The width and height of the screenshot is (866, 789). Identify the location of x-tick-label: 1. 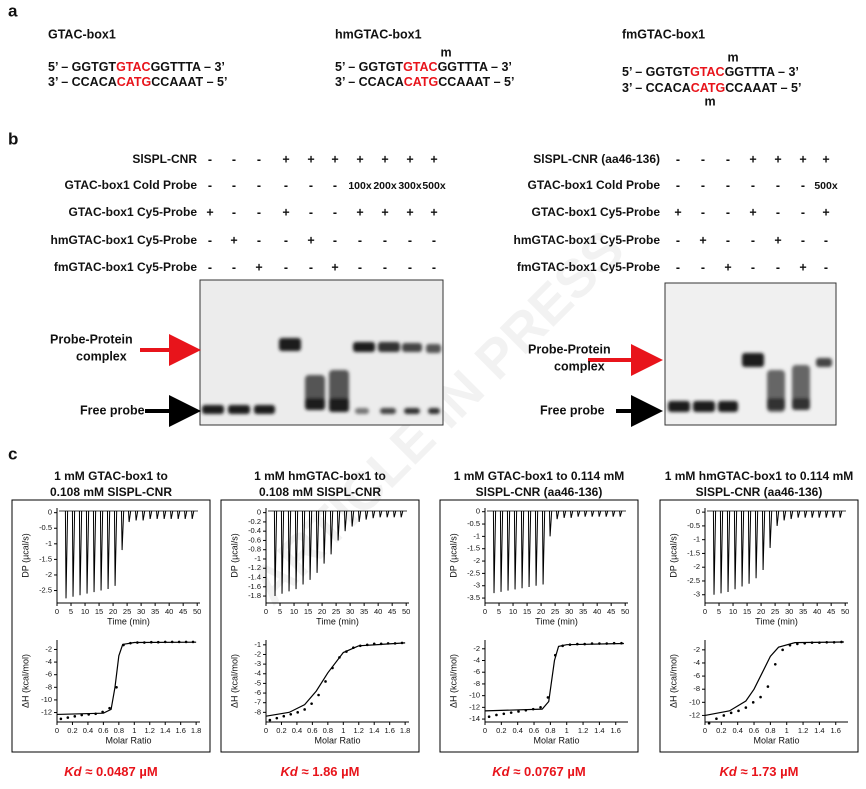
(787, 730).